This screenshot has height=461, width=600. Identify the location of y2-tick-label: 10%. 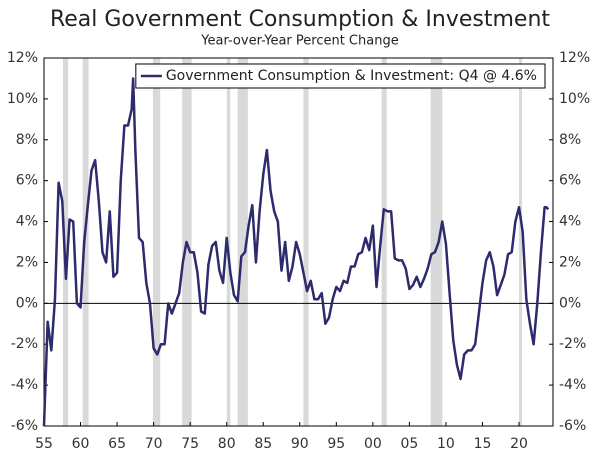
(574, 99).